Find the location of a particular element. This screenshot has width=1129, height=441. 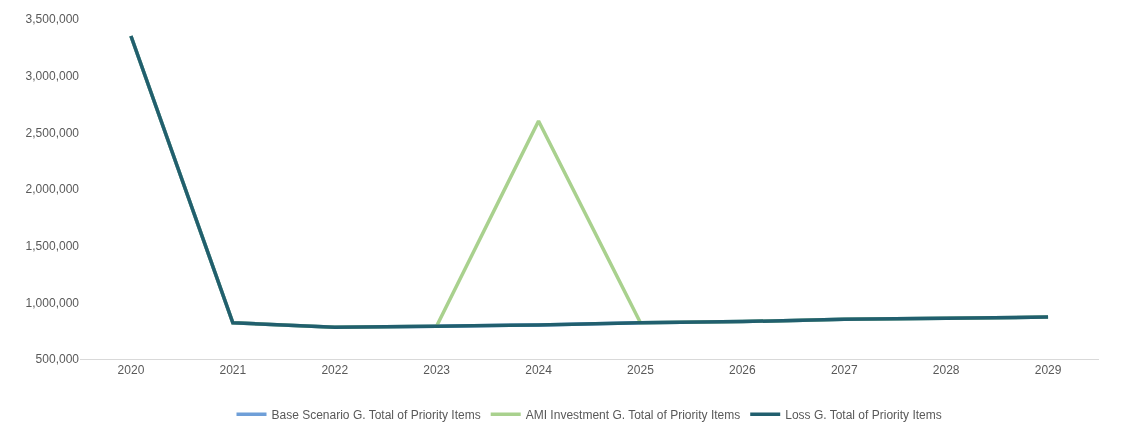

y-tick-label: 1,500,000 is located at coordinates (52, 245).